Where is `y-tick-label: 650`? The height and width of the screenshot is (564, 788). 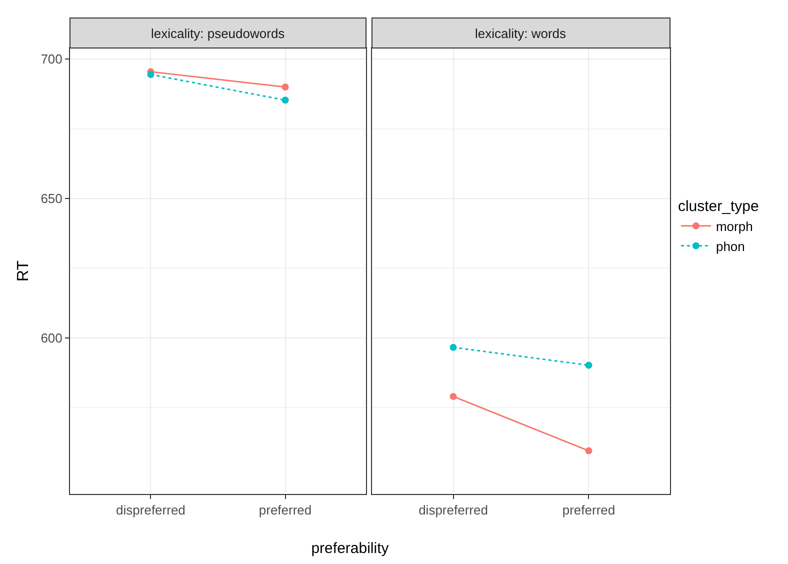 y-tick-label: 650 is located at coordinates (51, 198).